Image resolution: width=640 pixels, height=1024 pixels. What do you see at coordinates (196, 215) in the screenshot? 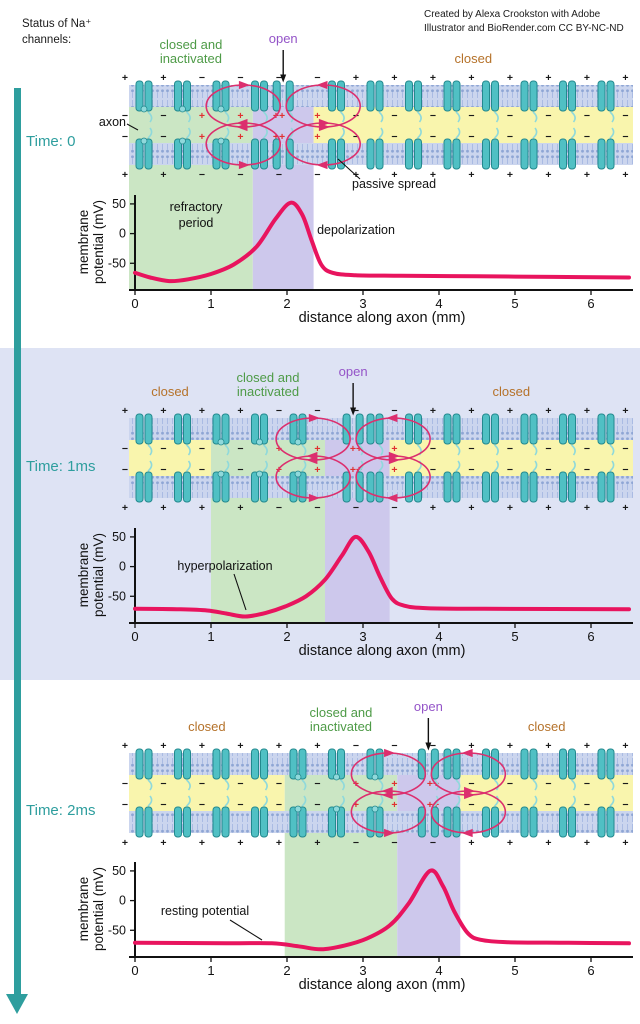
I see `annotation-refractory-period: refractory period` at bounding box center [196, 215].